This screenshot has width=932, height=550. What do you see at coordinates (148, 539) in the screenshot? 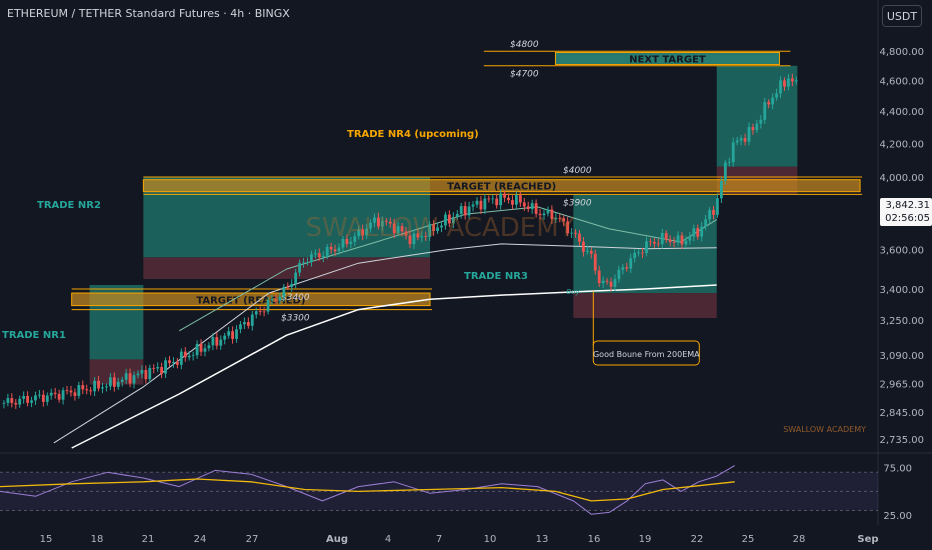
I see `time-tick-label: 21` at bounding box center [148, 539].